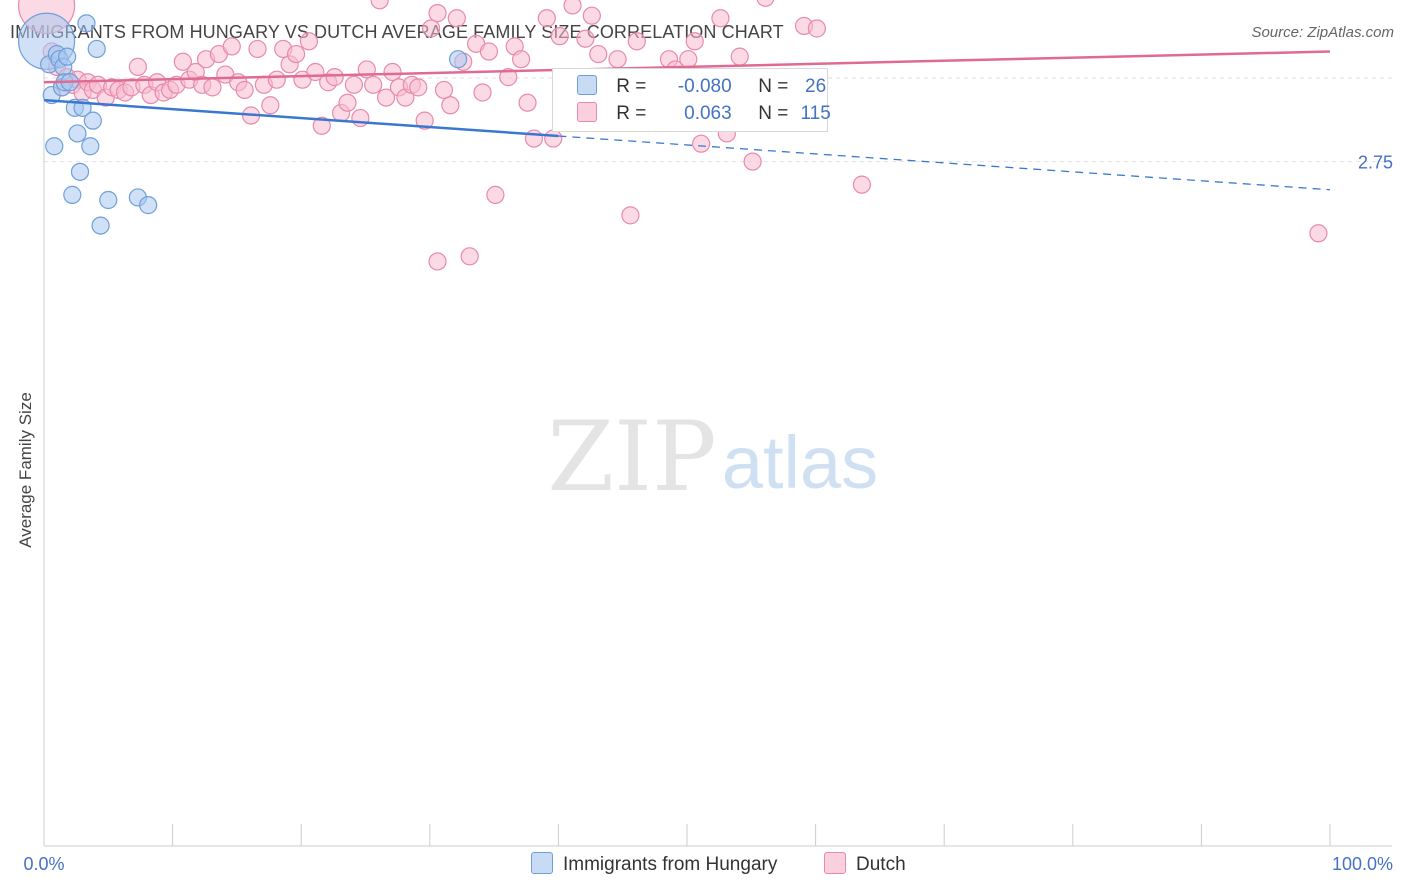 The width and height of the screenshot is (1406, 892). I want to click on trend-lines, so click(687, 120).